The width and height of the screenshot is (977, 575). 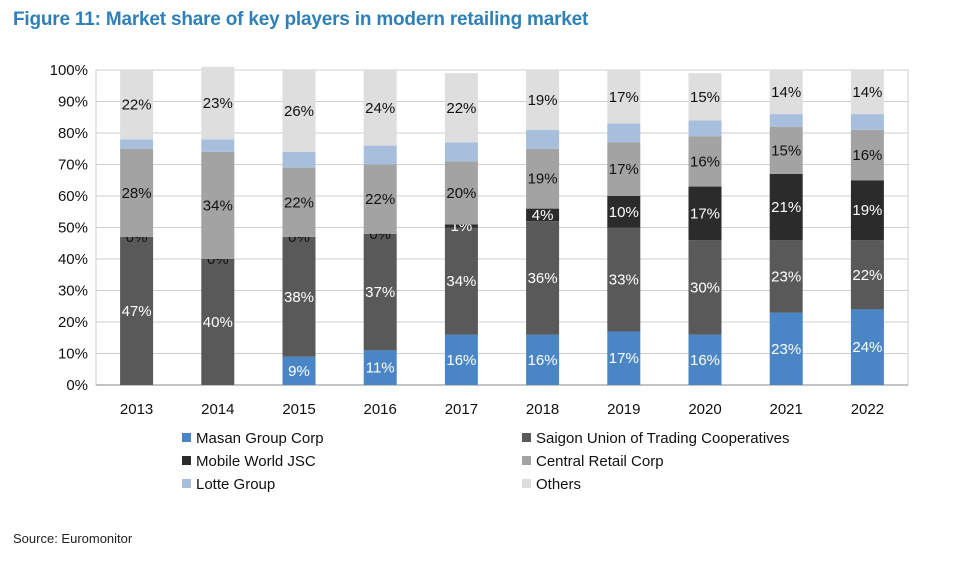 What do you see at coordinates (73, 228) in the screenshot?
I see `y-tick-label: 50%` at bounding box center [73, 228].